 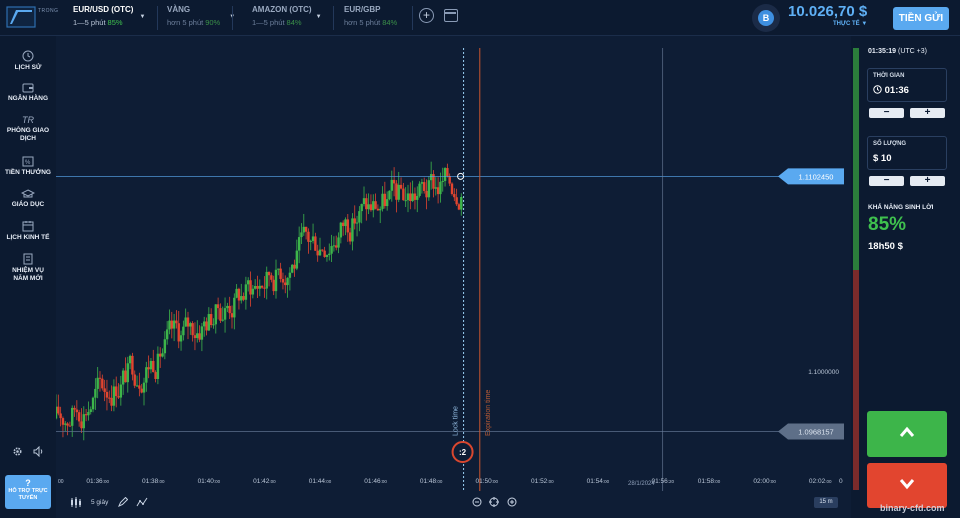 I want to click on time-tick-label: 01:36:00, so click(x=97, y=481).